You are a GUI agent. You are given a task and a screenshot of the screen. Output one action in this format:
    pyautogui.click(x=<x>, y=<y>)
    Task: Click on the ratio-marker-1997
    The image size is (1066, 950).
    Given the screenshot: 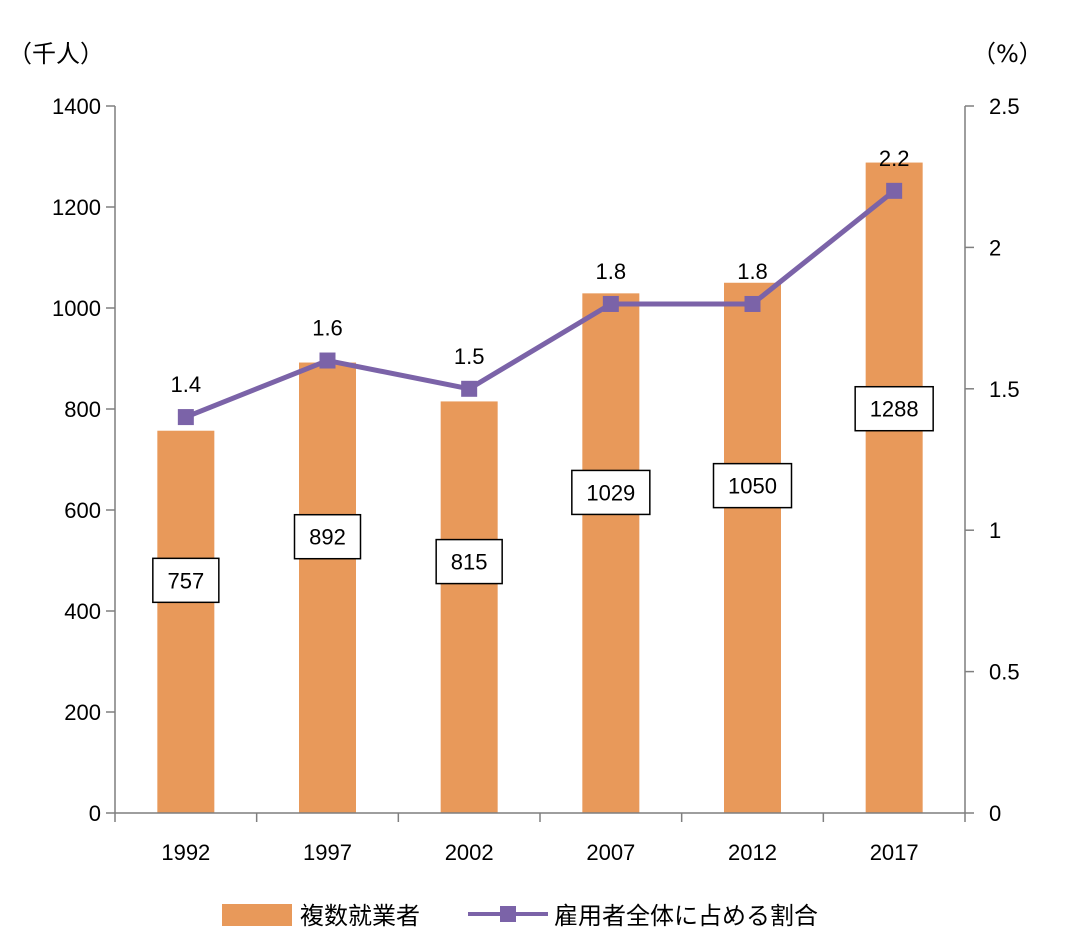 What is the action you would take?
    pyautogui.click(x=327, y=360)
    